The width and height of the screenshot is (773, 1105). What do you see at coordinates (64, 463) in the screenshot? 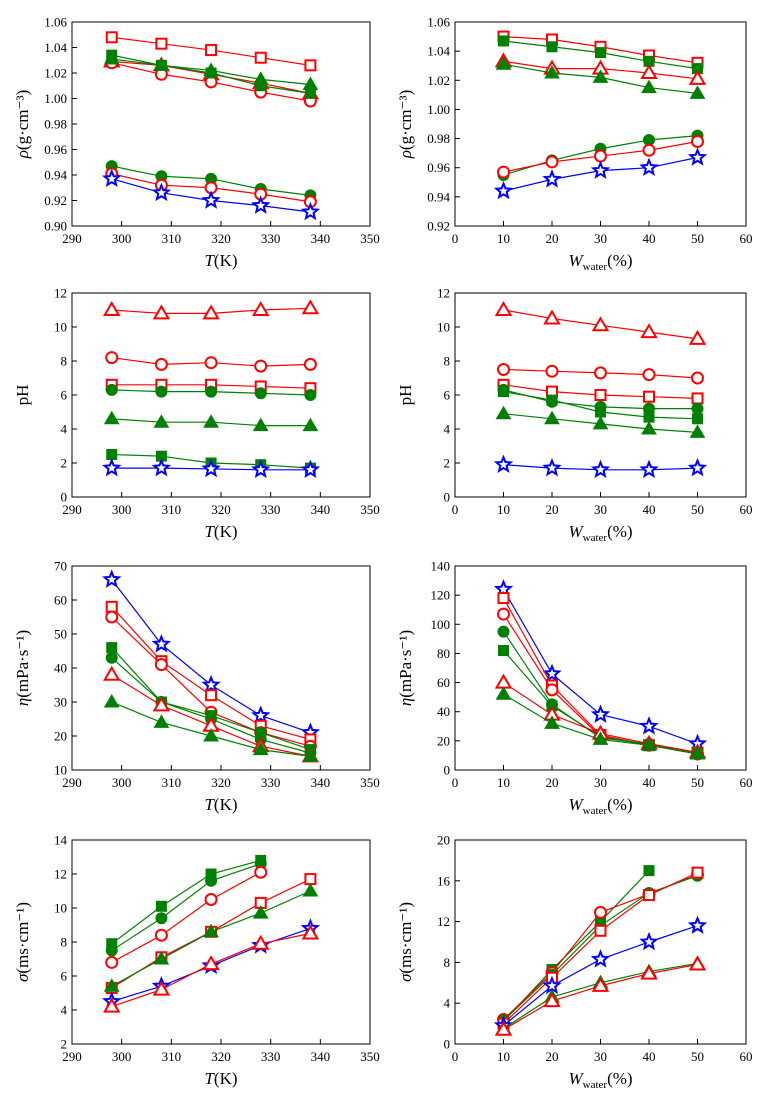
I see `y-tick-label: 2` at bounding box center [64, 463].